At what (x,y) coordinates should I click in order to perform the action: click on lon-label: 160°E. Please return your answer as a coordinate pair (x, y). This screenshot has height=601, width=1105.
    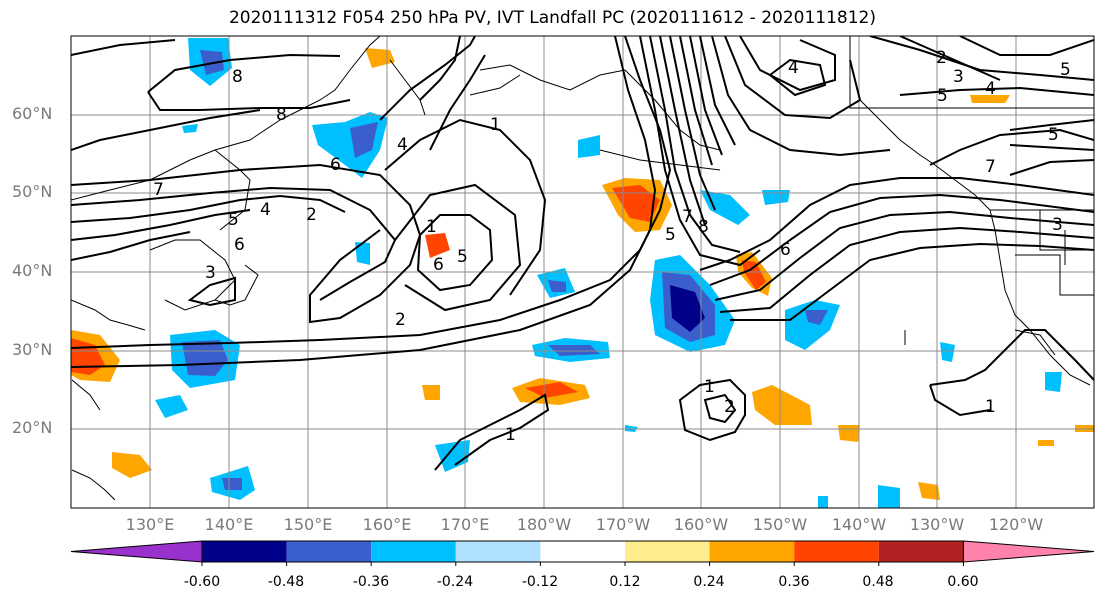
    Looking at the image, I should click on (387, 524).